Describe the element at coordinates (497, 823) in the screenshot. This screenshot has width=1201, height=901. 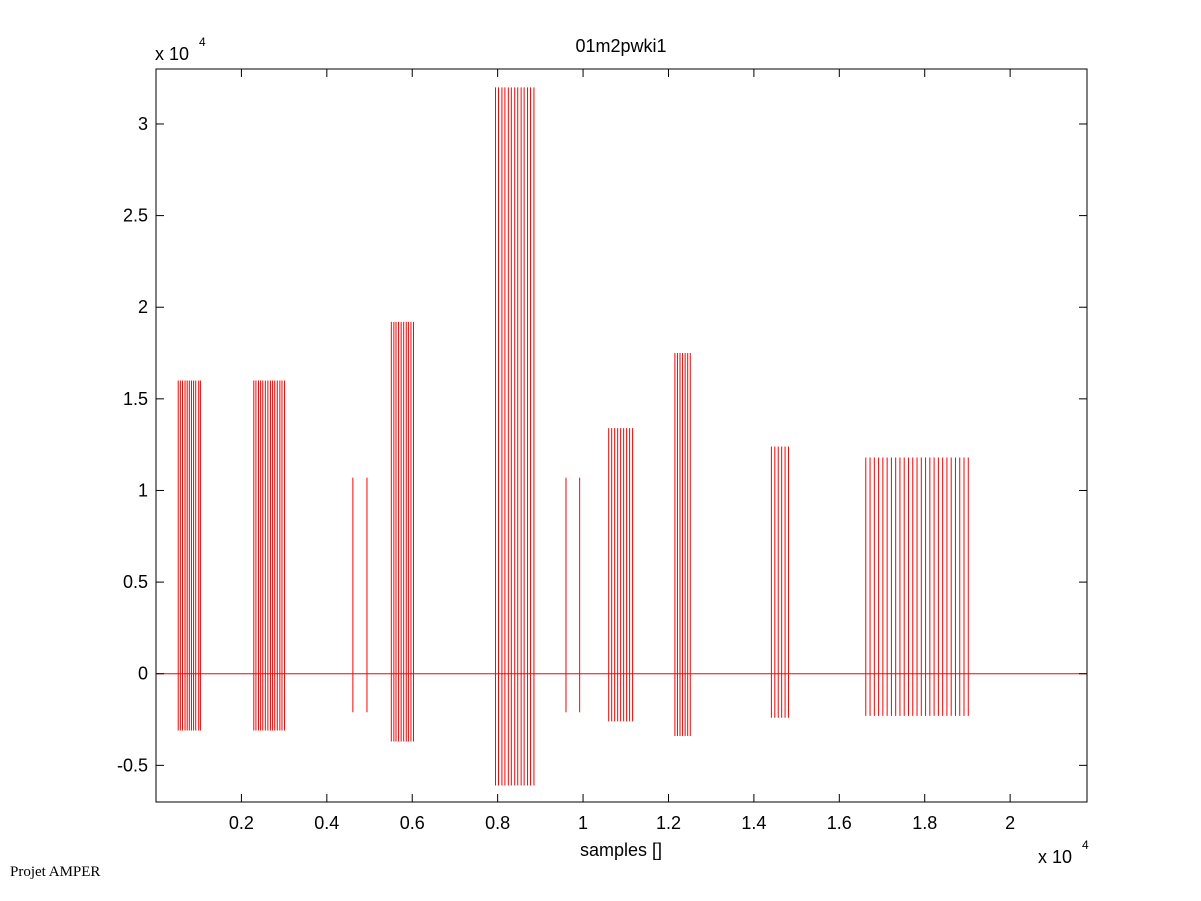
I see `x-tick-label: 0.8` at that location.